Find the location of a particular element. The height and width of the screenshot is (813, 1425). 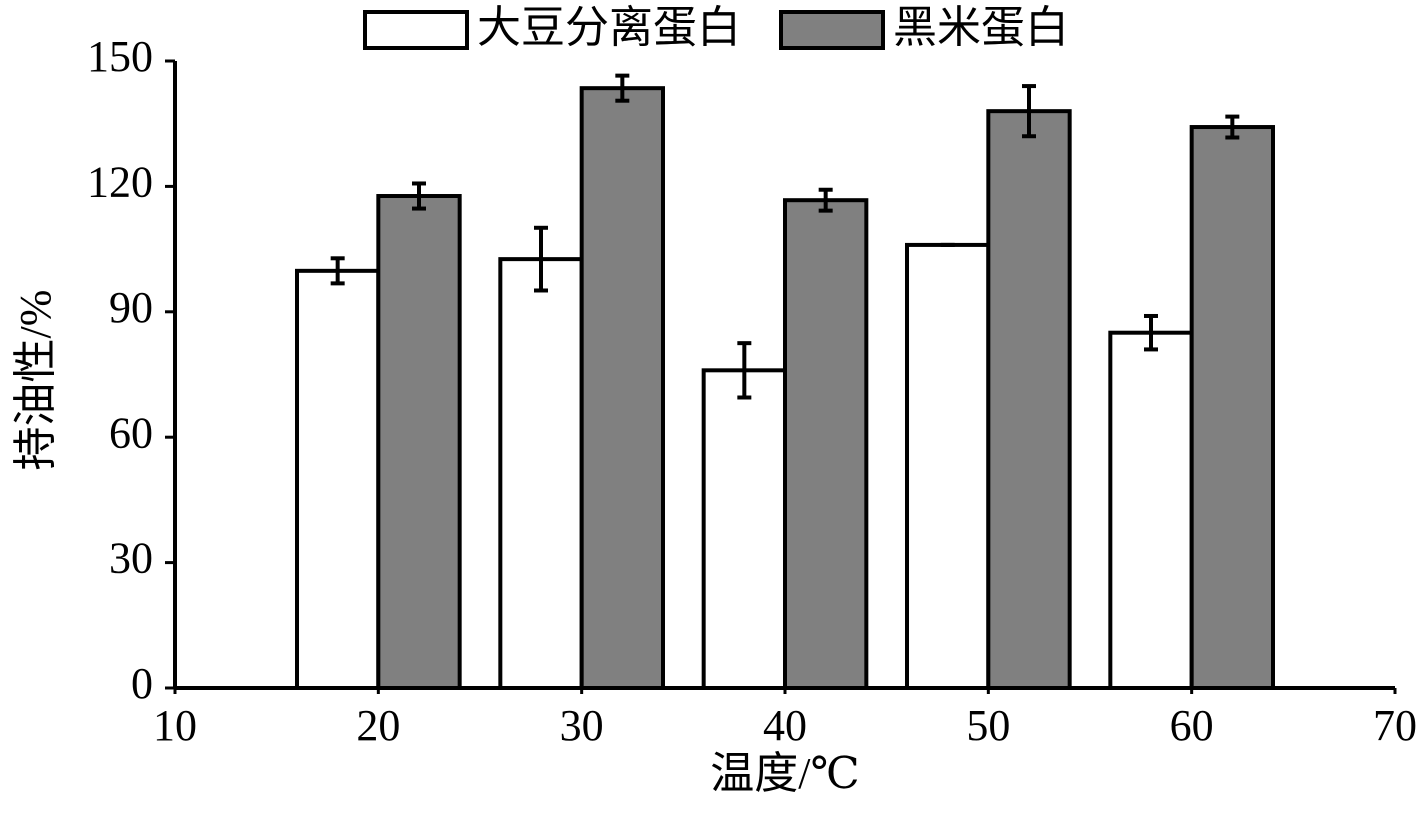

x-tick-label: 10 is located at coordinates (175, 725).